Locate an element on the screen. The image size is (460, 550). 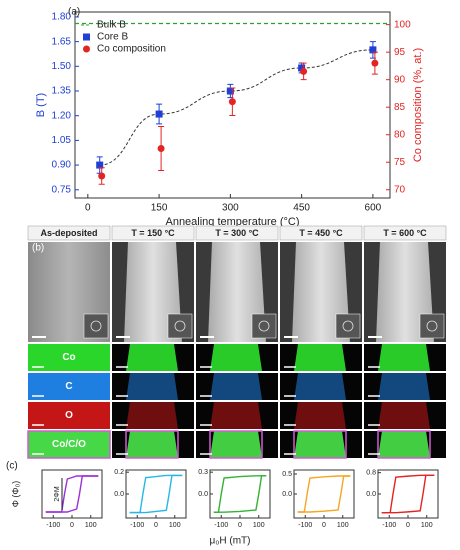
x-axis-label: μ₀H (mT) is located at coordinates (229, 541).